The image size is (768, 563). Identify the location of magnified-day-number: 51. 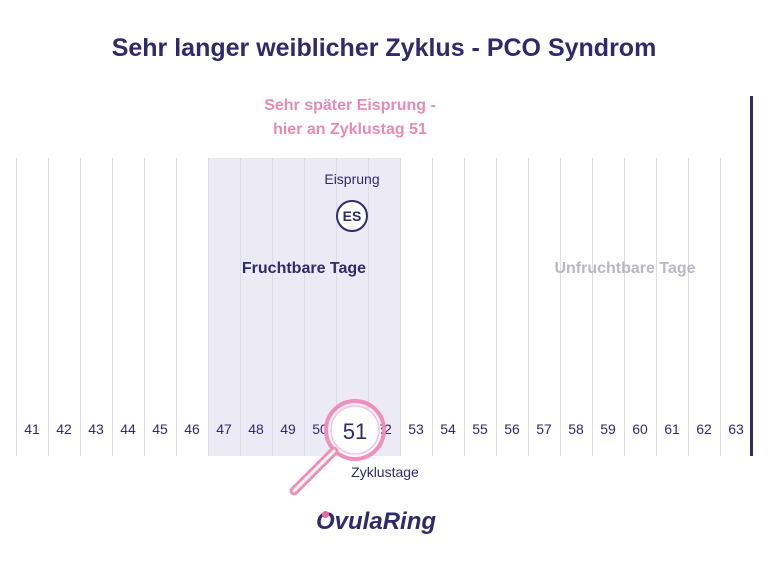
(355, 431).